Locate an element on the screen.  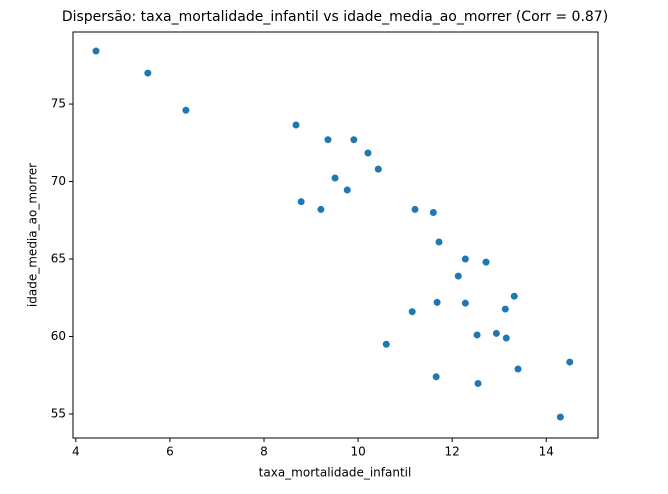
x-tick-label: 12 is located at coordinates (452, 452).